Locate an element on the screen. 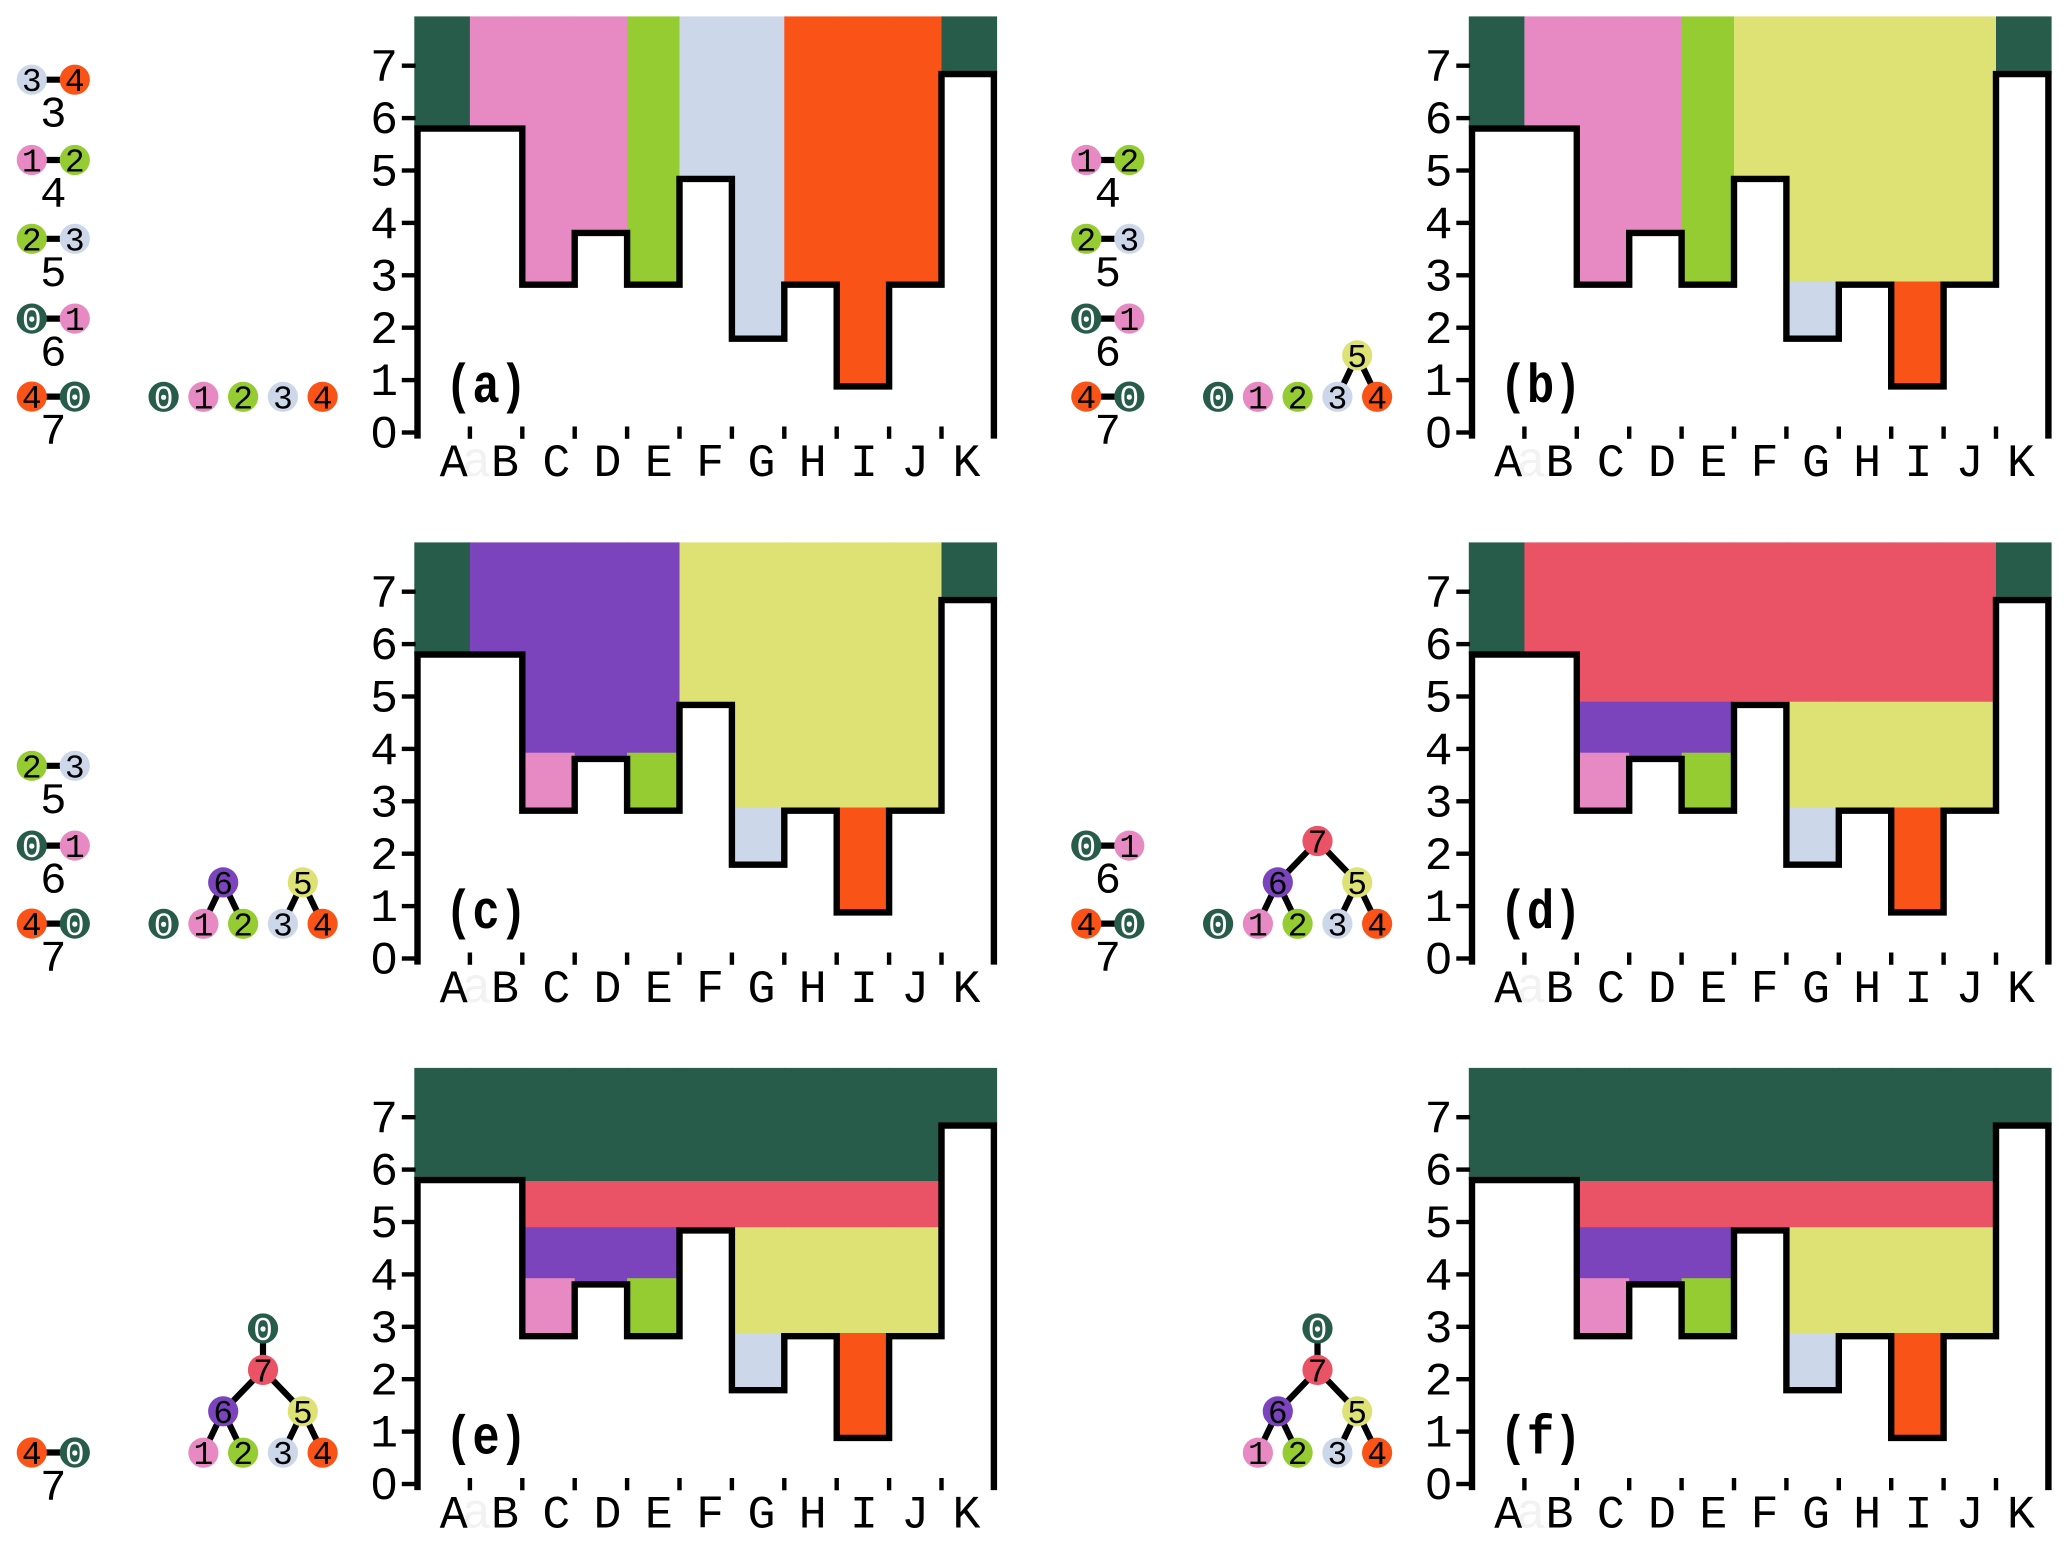 The width and height of the screenshot is (2067, 1547). svg-text: a is located at coordinates (1531, 989).